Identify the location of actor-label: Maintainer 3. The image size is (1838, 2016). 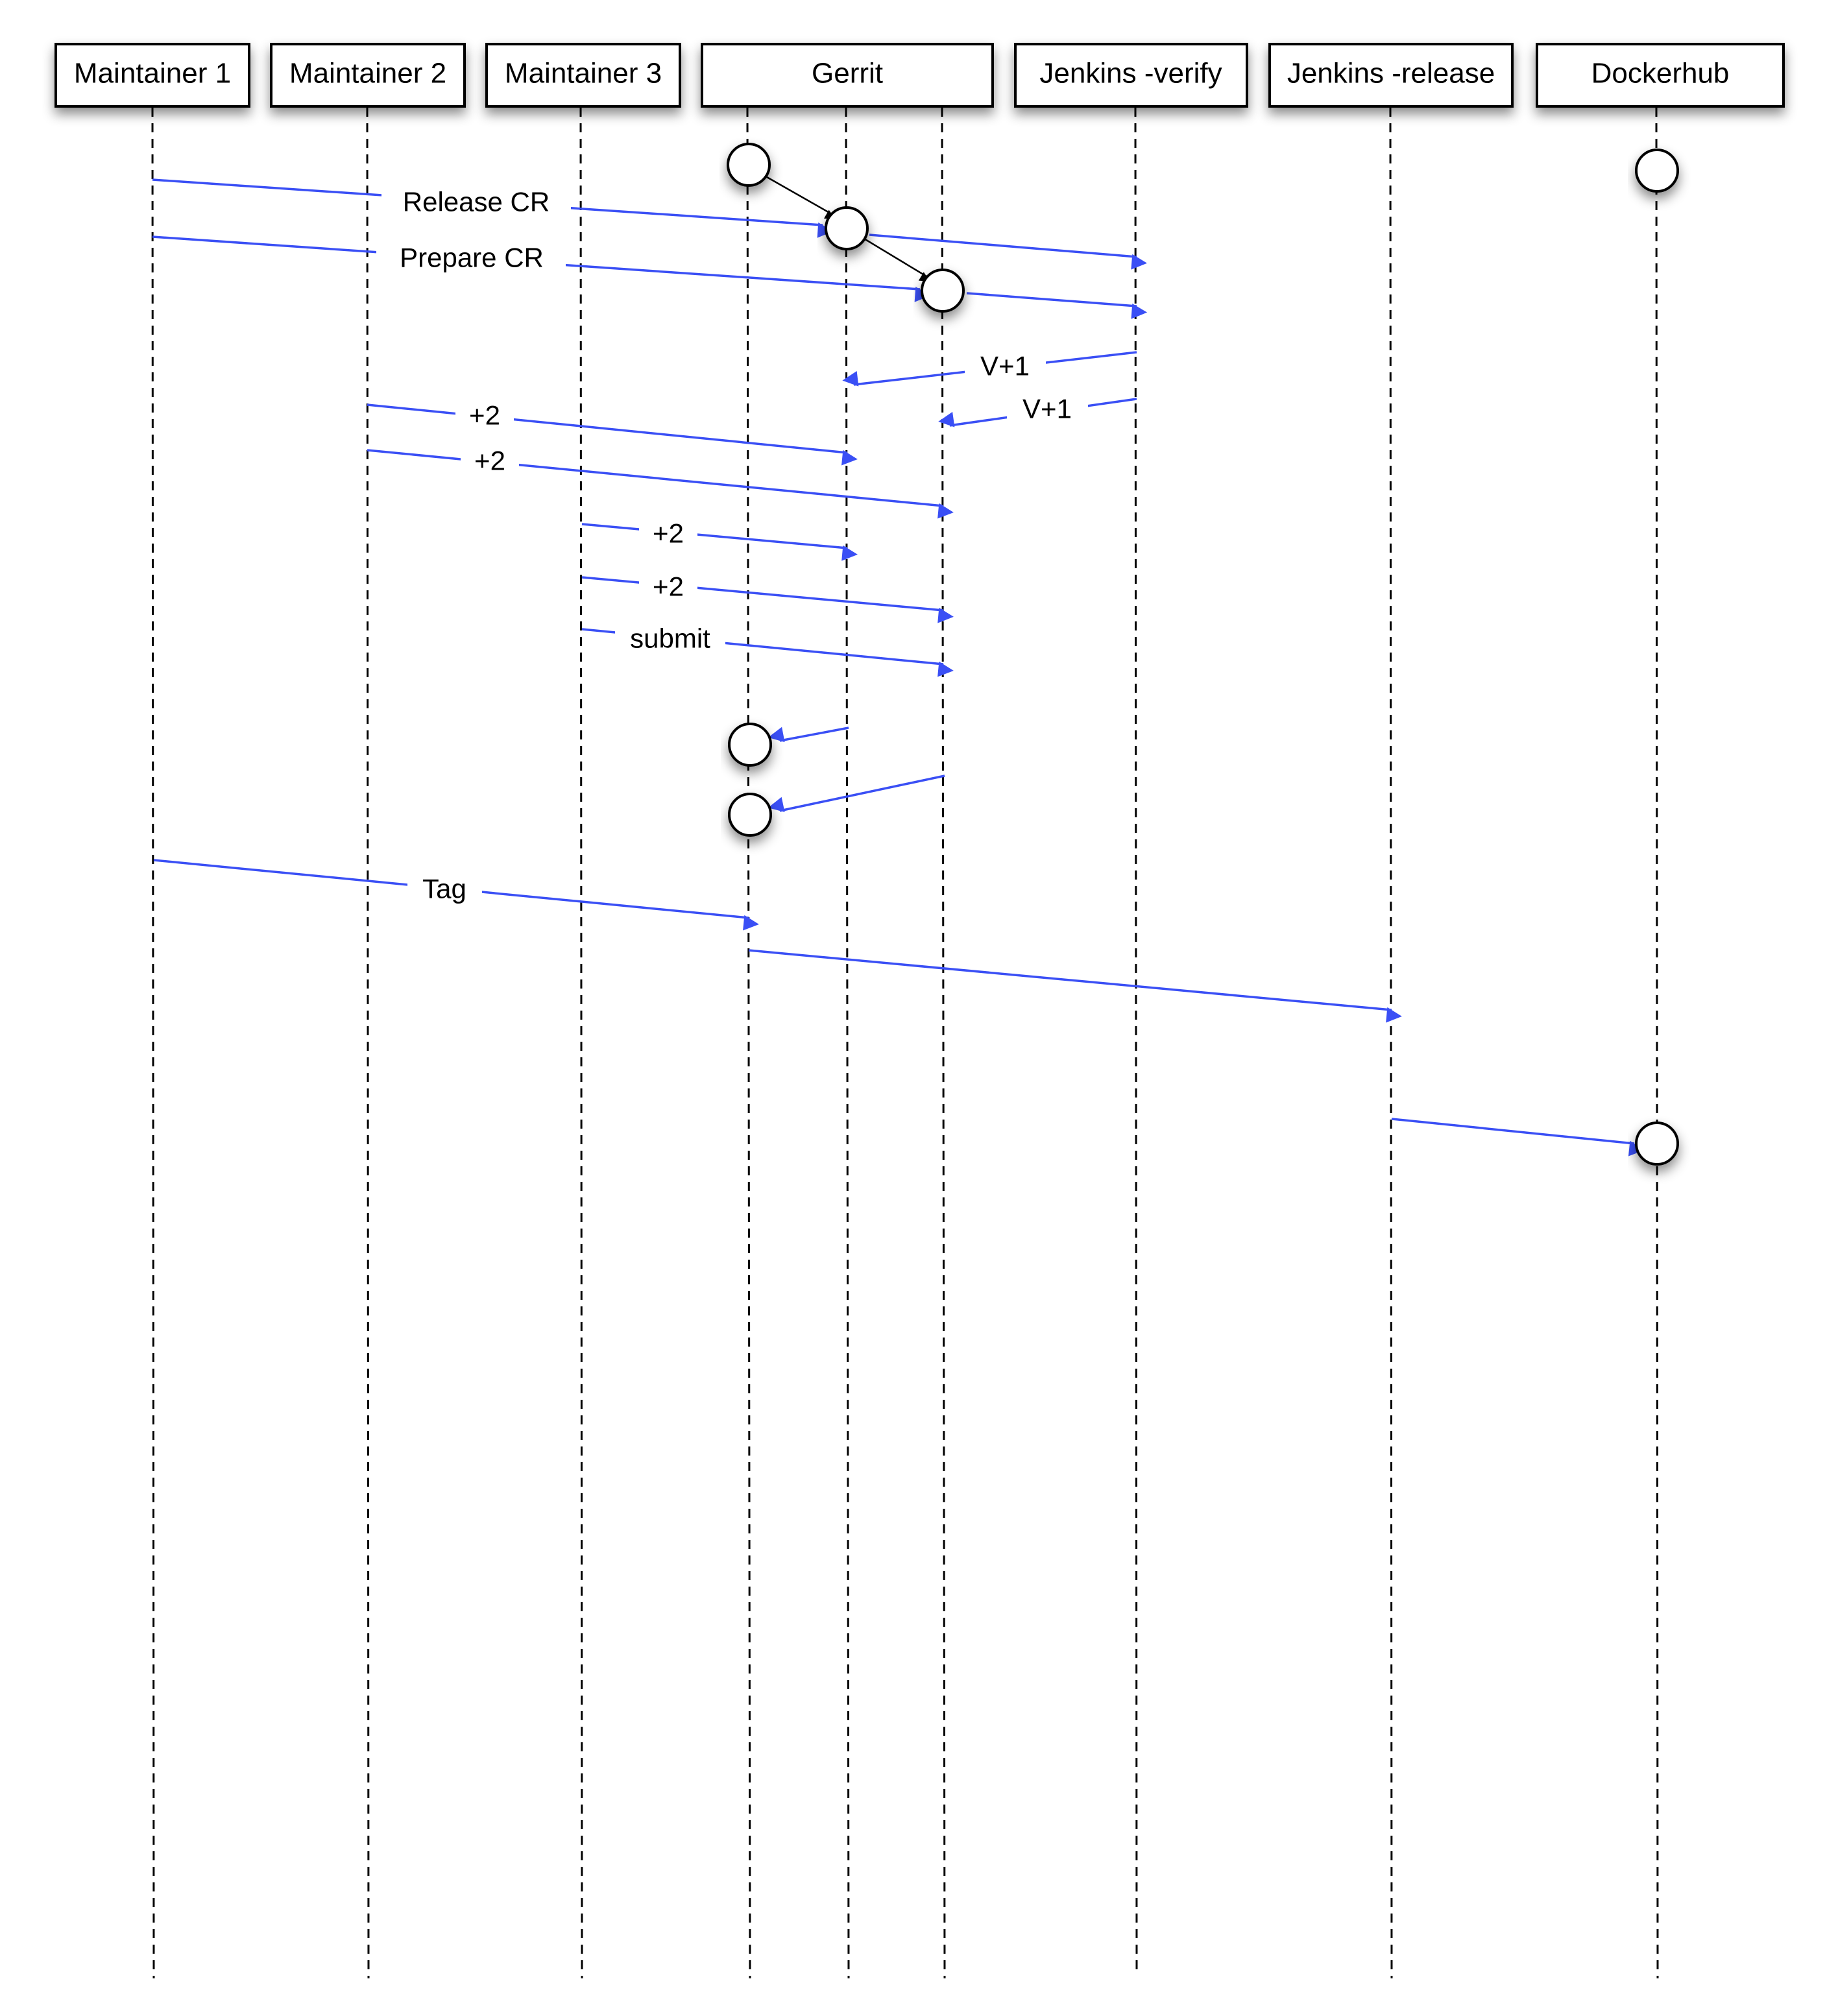
(583, 74).